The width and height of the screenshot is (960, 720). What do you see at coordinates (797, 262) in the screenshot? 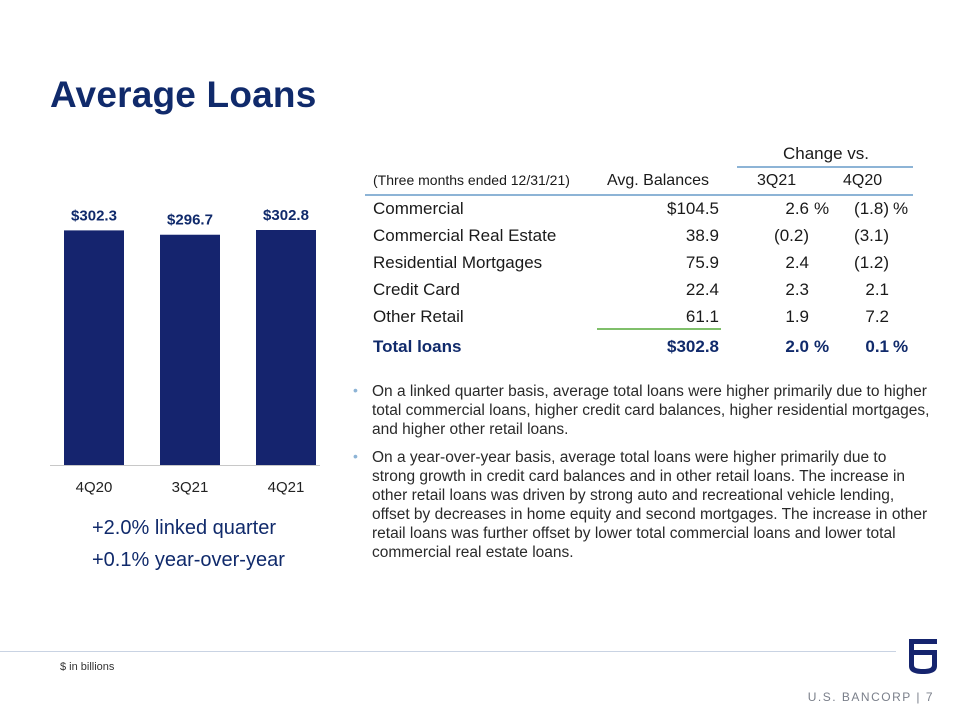
I see `row-3q21-change: 2.4` at bounding box center [797, 262].